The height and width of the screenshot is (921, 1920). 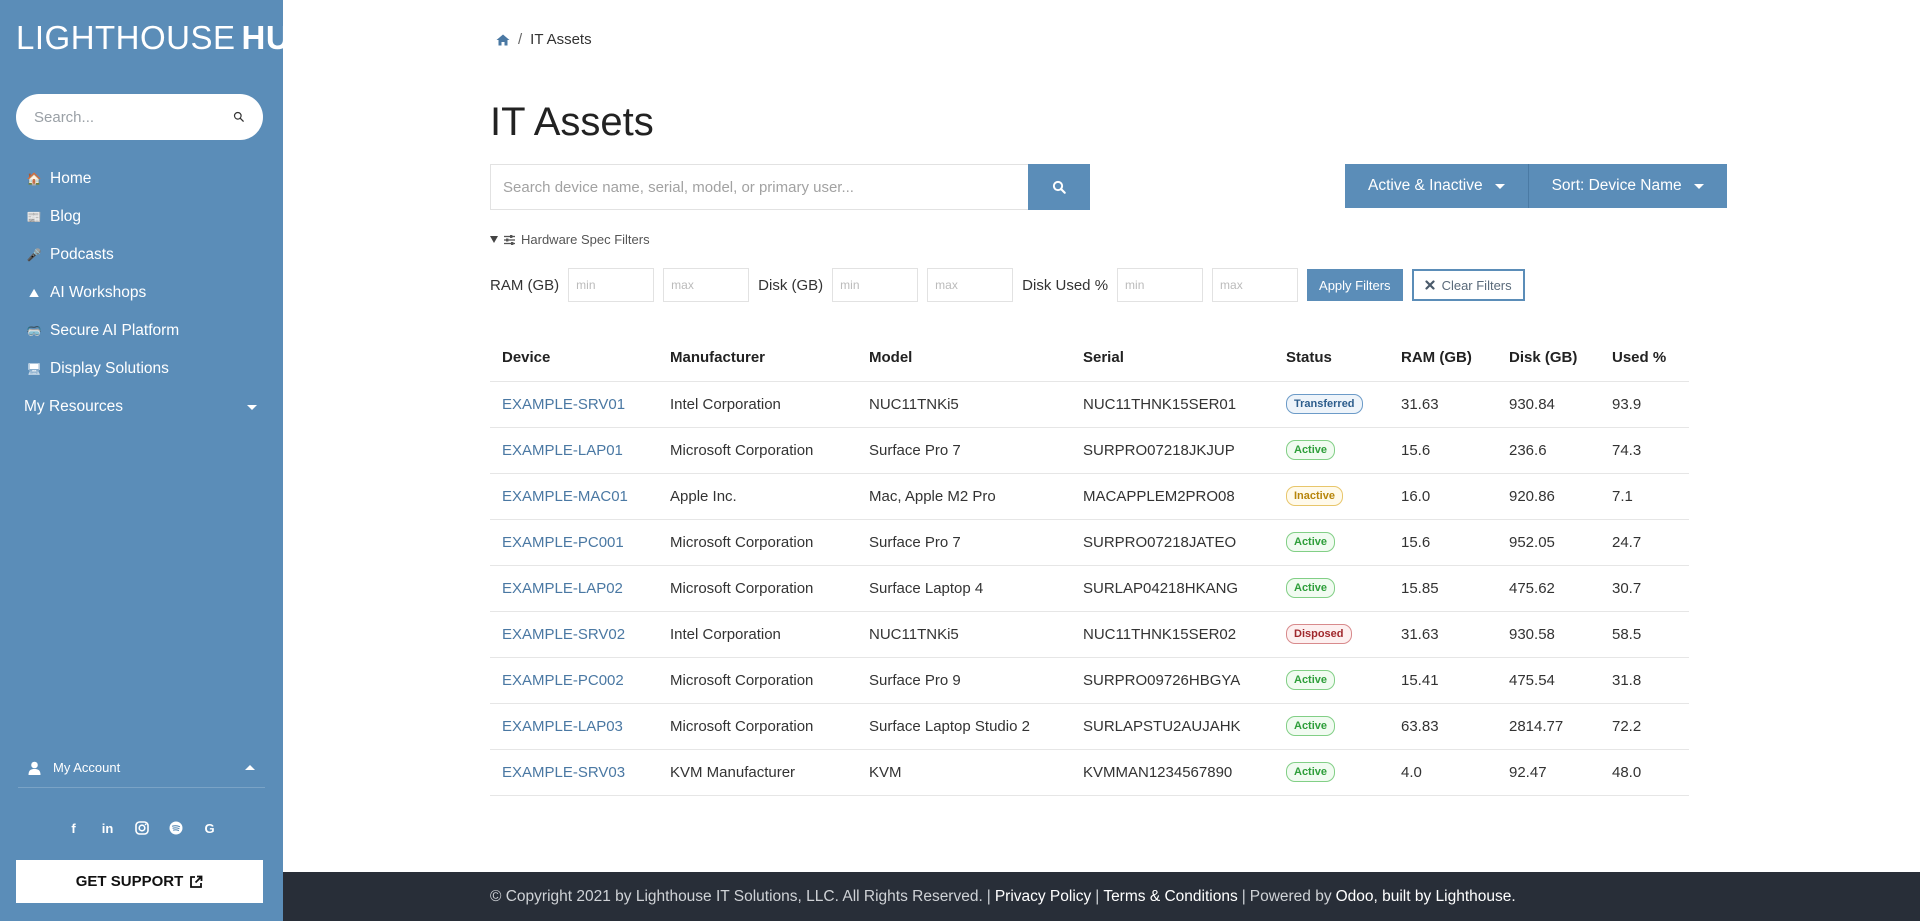 I want to click on cell-model: KVM, so click(x=964, y=772).